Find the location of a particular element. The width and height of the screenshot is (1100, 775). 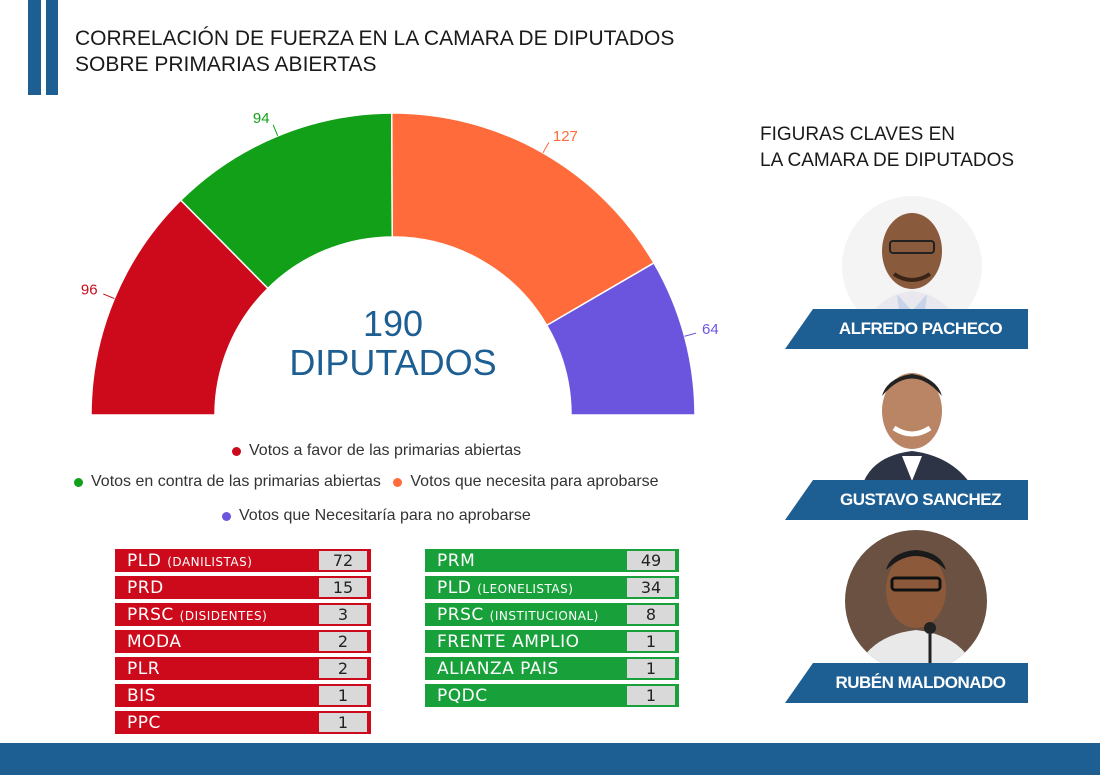

name-plate-label: GUSTAVO SANCHEZ is located at coordinates (920, 499).